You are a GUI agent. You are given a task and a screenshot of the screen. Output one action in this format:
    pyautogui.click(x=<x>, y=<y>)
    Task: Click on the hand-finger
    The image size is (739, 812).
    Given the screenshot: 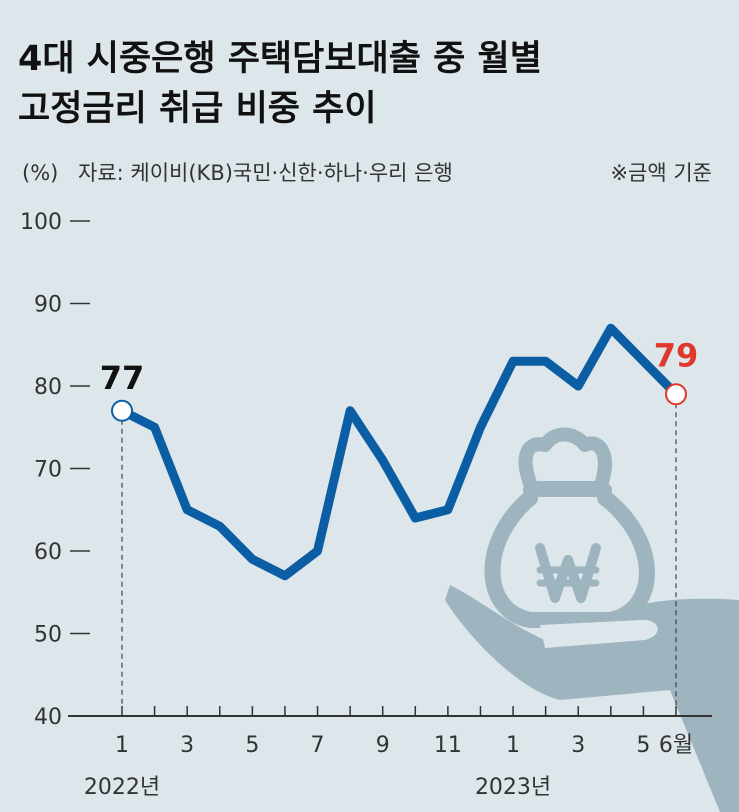 What is the action you would take?
    pyautogui.click(x=599, y=633)
    